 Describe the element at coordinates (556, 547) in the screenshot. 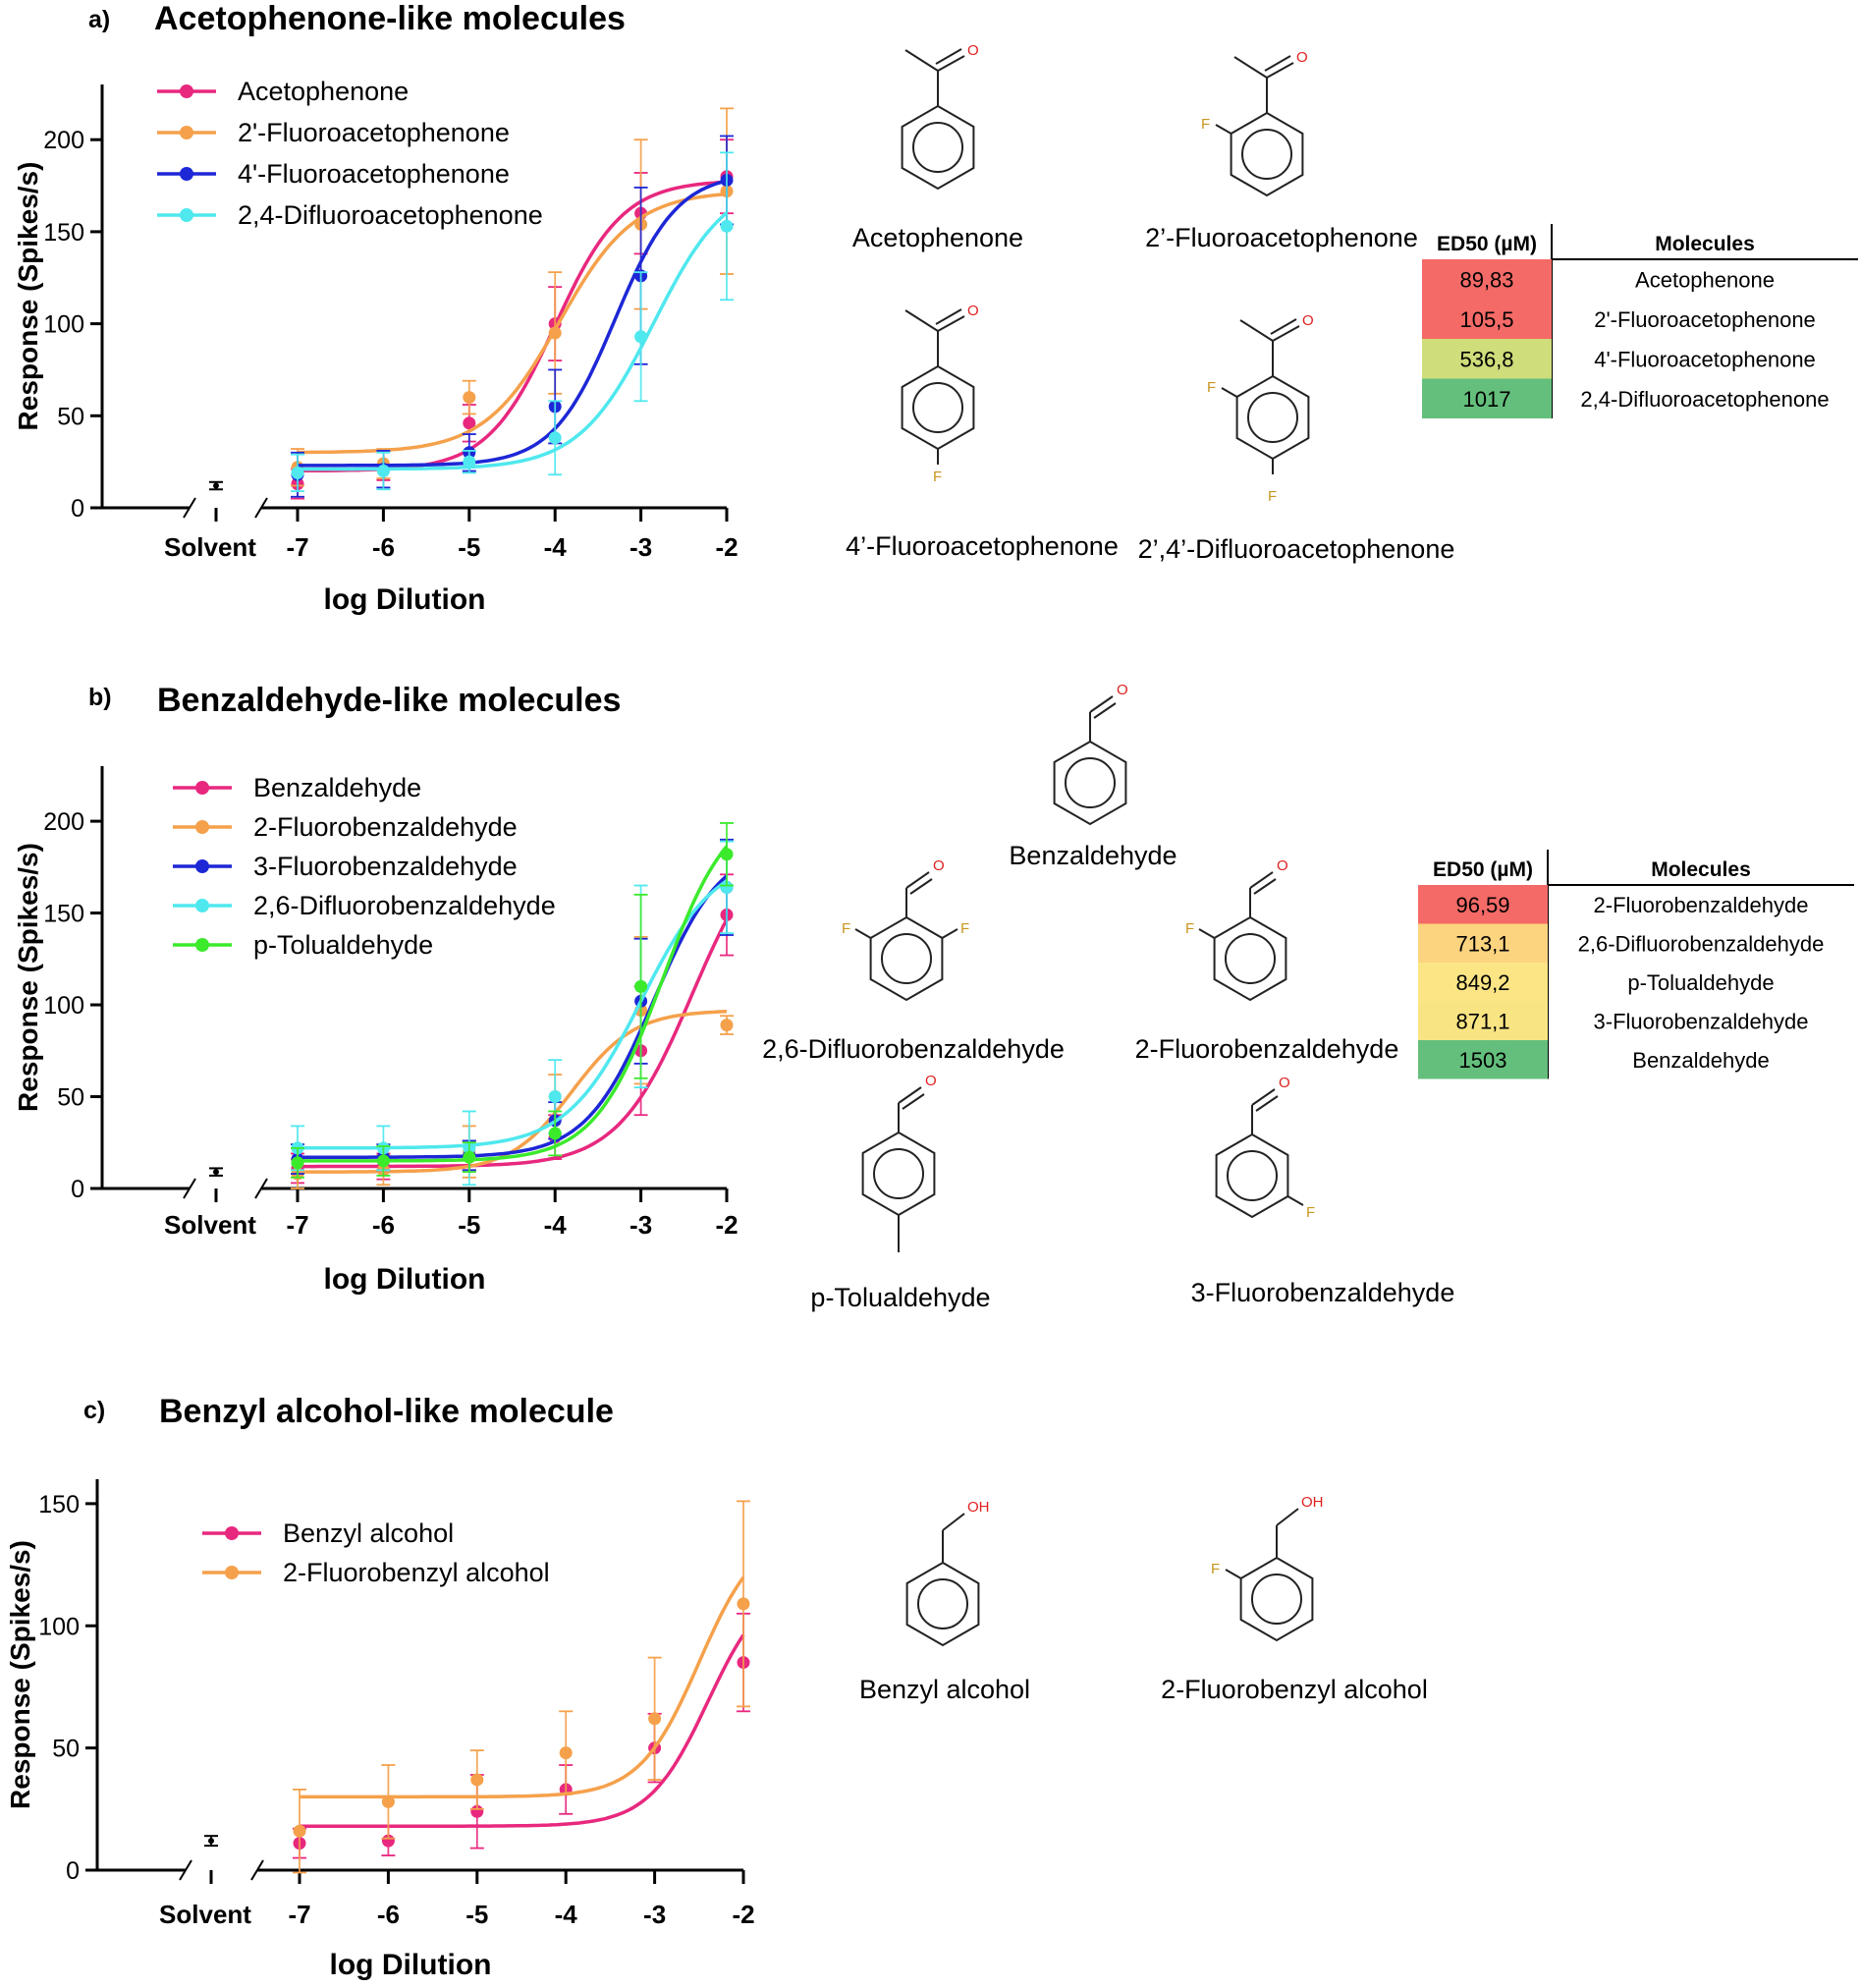

I see `x-tick-label: -4` at that location.